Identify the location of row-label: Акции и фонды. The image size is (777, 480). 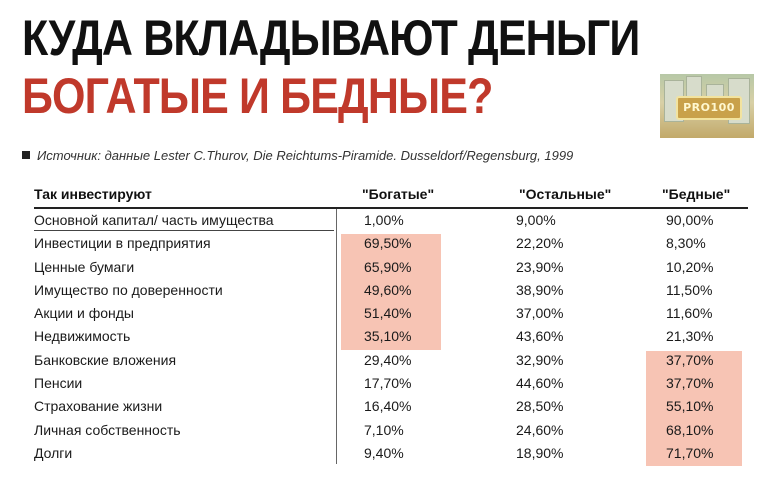
(84, 313).